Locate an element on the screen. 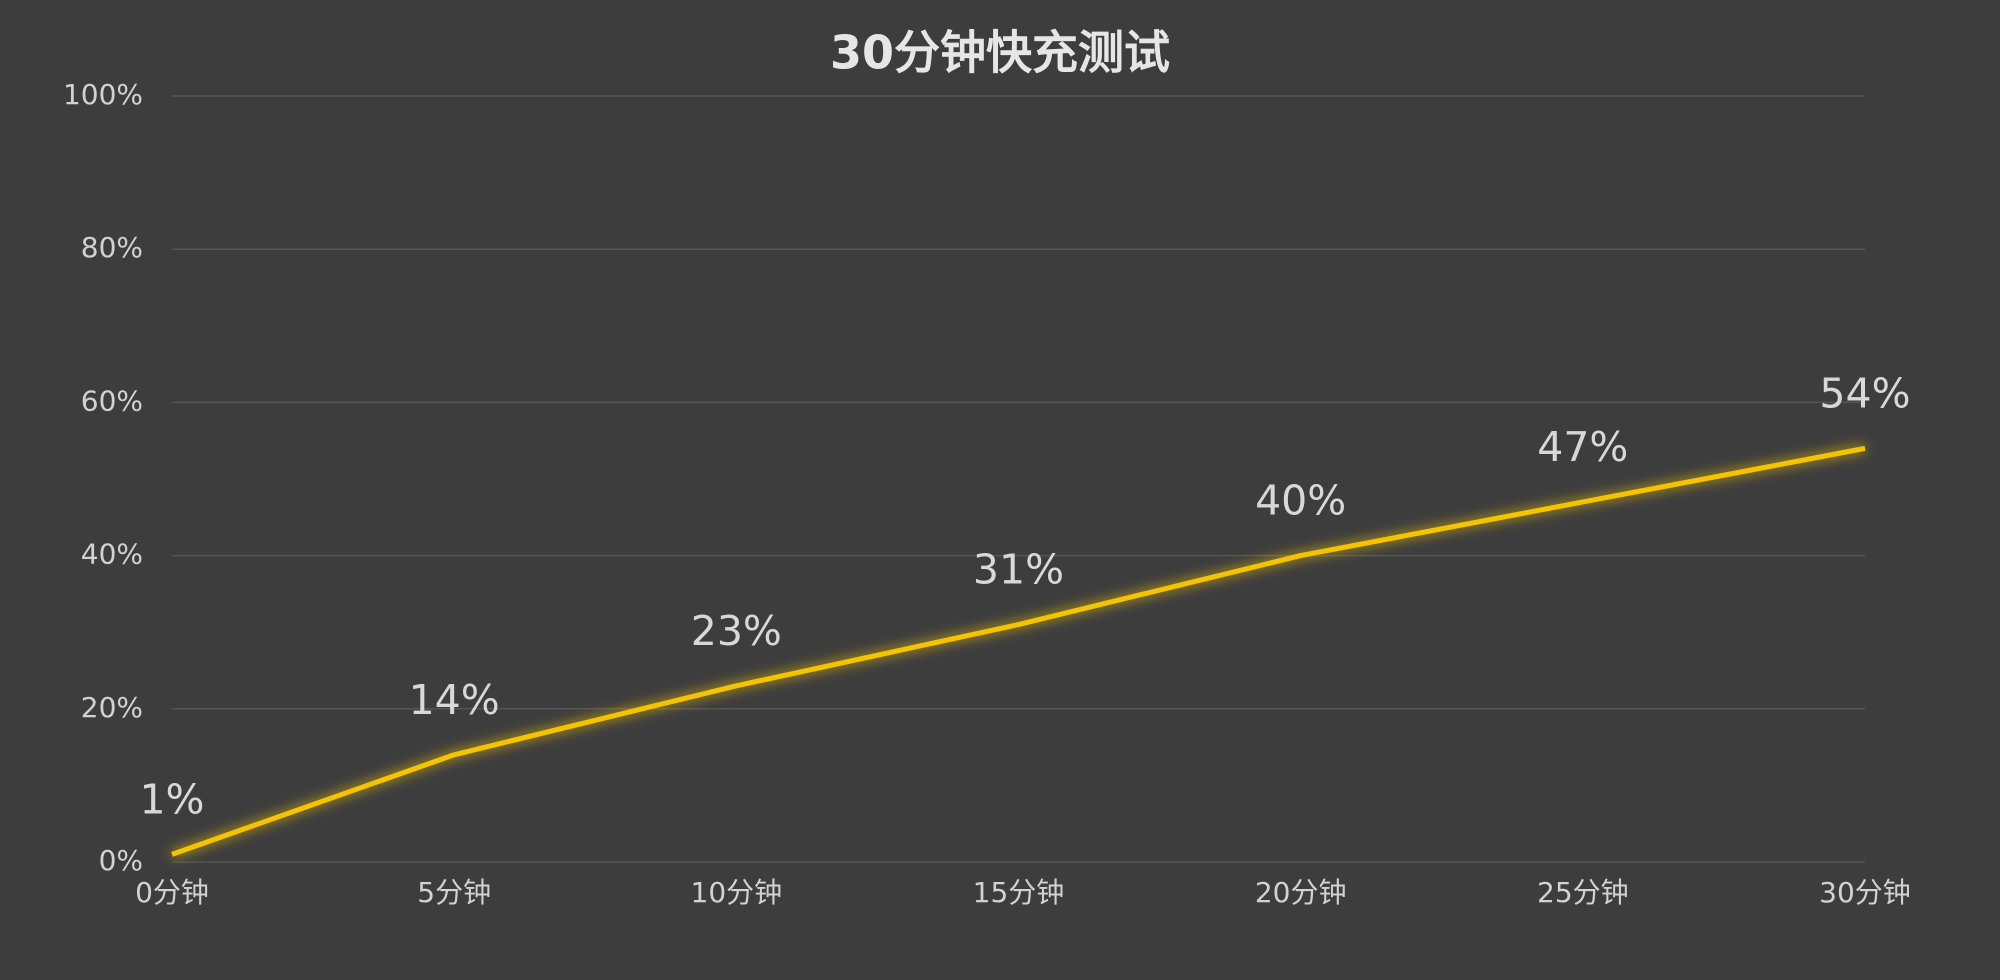  y-tick-label: 20% is located at coordinates (112, 707).